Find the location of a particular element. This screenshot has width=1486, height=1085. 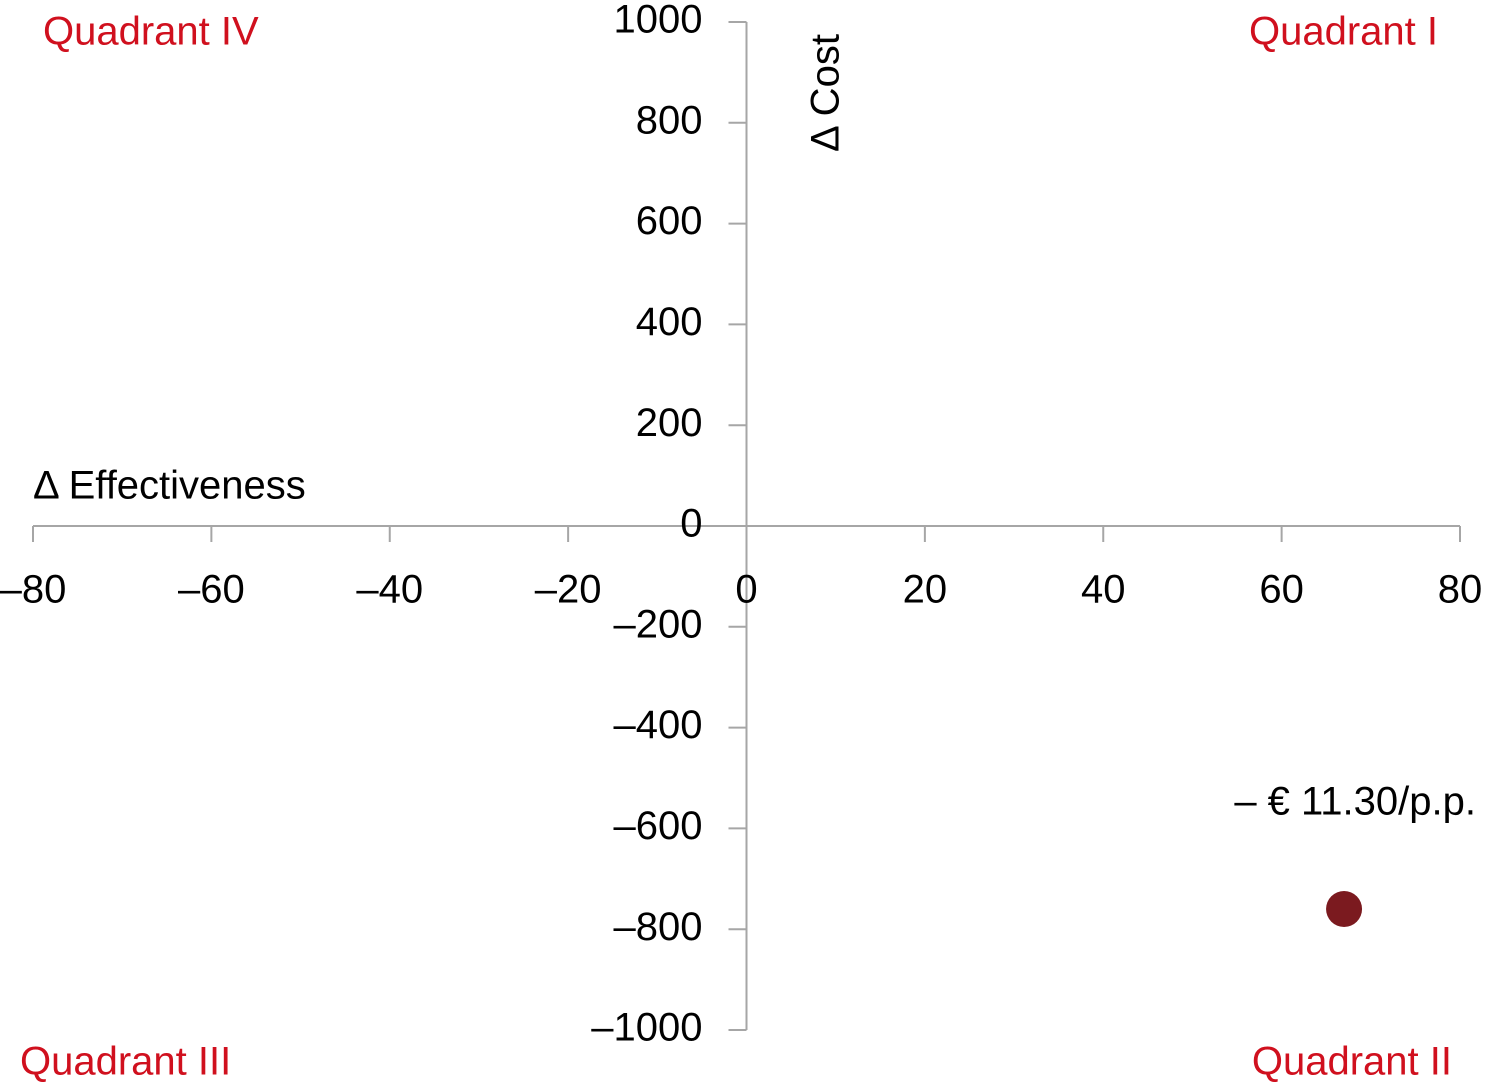

x-tick-label: –80 is located at coordinates (33, 590).